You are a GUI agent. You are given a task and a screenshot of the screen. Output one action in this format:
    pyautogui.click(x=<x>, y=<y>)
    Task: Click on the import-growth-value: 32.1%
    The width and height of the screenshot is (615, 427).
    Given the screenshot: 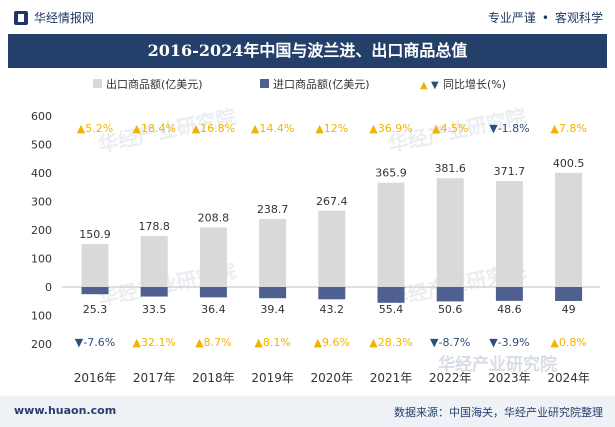 What is the action you would take?
    pyautogui.click(x=158, y=342)
    